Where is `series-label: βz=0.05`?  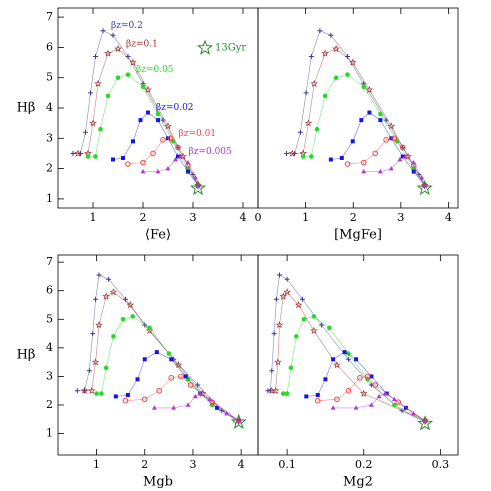 series-label: βz=0.05 is located at coordinates (155, 70).